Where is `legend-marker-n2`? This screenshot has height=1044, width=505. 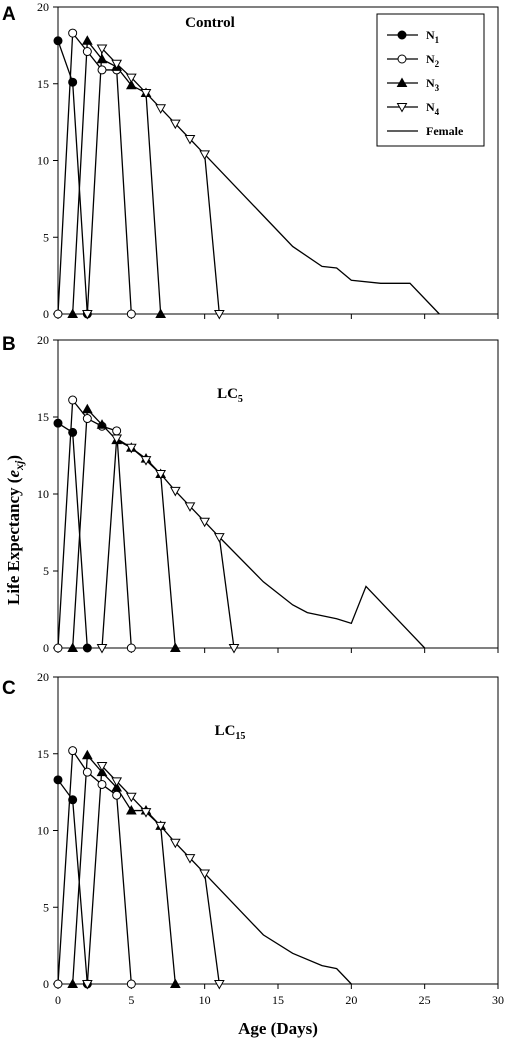
legend-marker-n2 is located at coordinates (402, 59).